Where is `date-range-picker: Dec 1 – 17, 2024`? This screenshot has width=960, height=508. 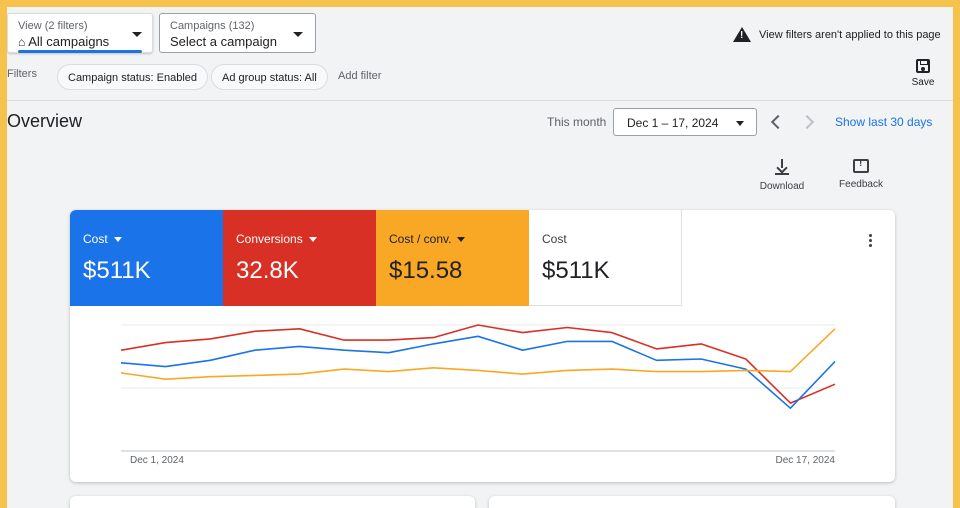 date-range-picker: Dec 1 – 17, 2024 is located at coordinates (685, 122).